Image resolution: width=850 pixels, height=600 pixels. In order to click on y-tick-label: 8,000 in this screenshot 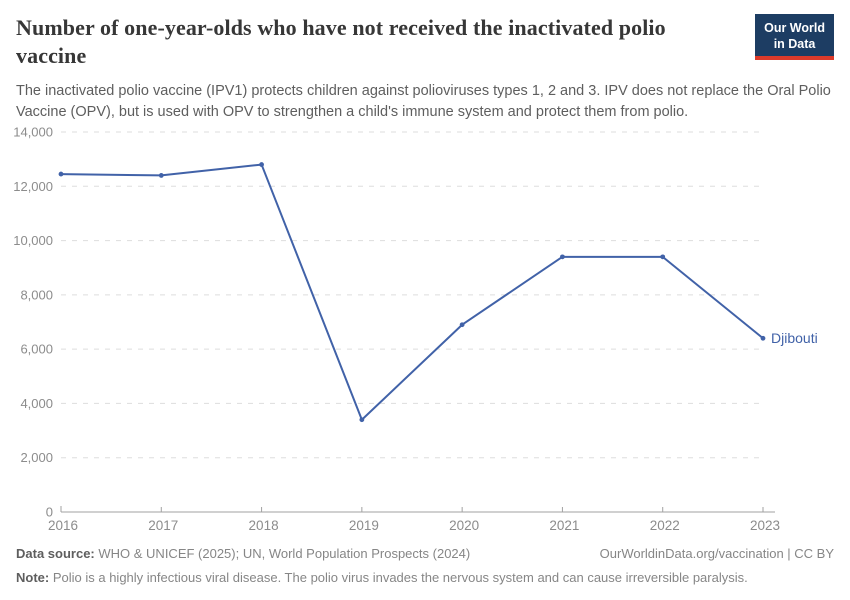, I will do `click(36, 294)`.